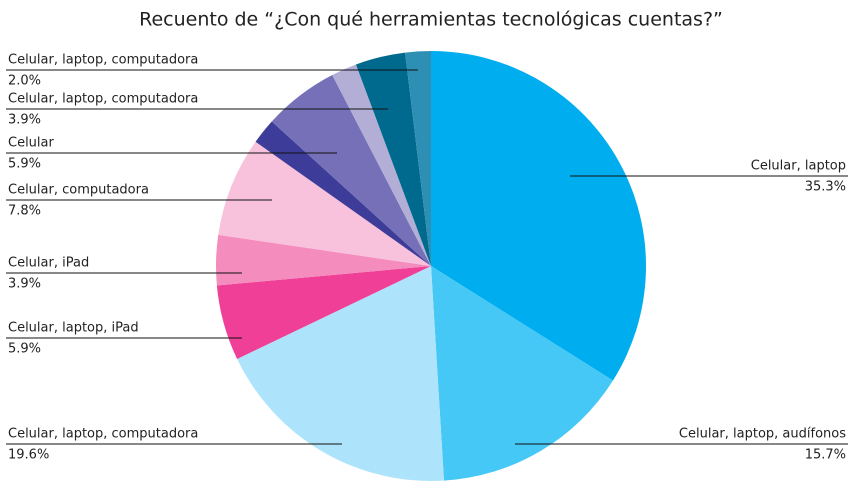 The image size is (851, 485). What do you see at coordinates (798, 166) in the screenshot?
I see `slice-label: Celular, laptop` at bounding box center [798, 166].